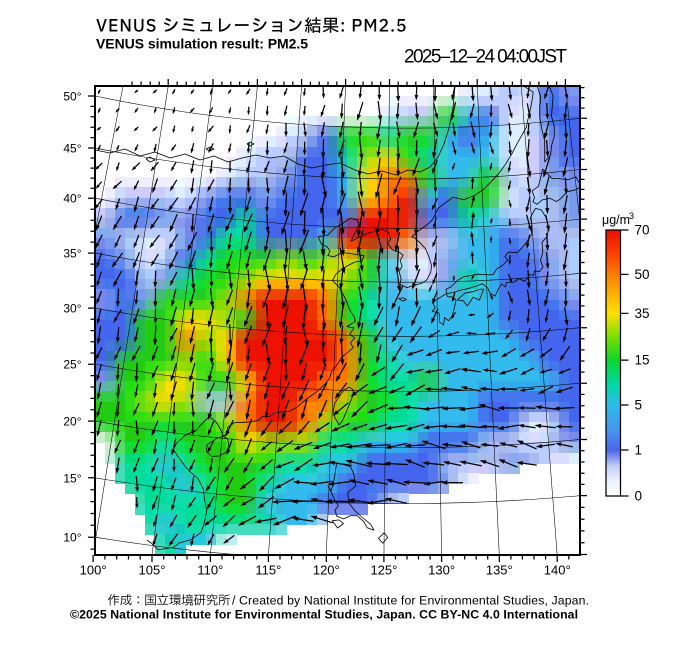 This screenshot has height=649, width=700. What do you see at coordinates (642, 230) in the screenshot?
I see `svg-text: 70` at bounding box center [642, 230].